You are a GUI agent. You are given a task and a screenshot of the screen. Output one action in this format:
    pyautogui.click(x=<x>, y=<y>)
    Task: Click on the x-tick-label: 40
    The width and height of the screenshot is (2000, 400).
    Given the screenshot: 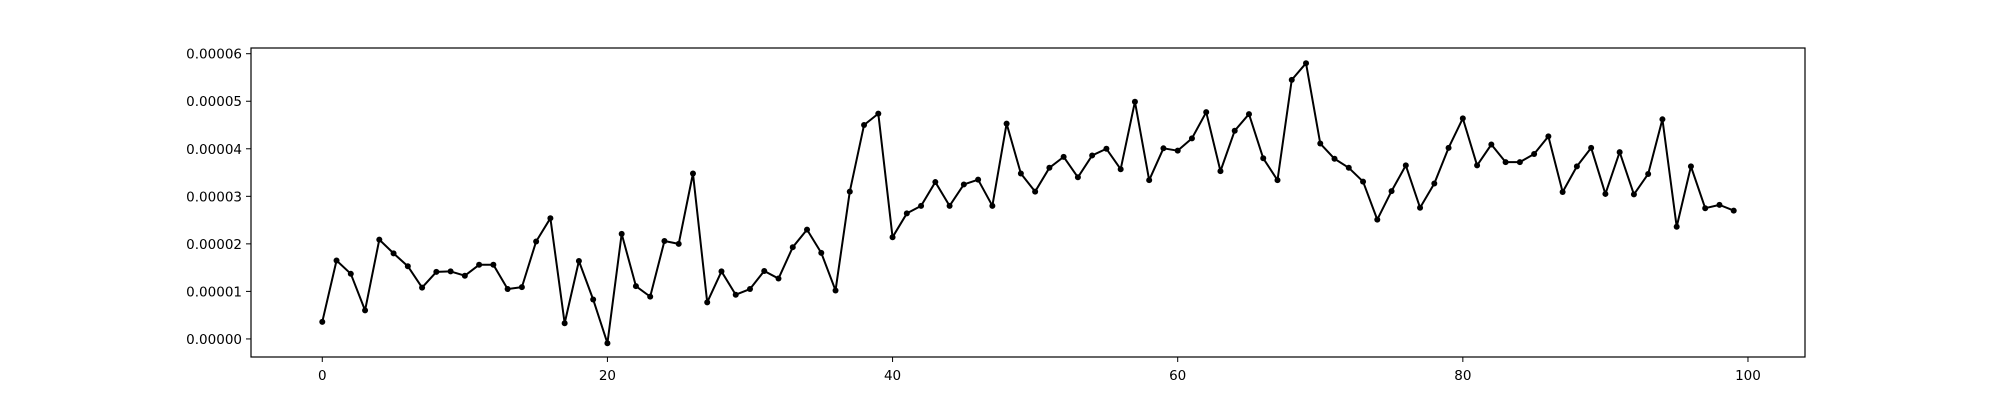 What is the action you would take?
    pyautogui.click(x=892, y=376)
    